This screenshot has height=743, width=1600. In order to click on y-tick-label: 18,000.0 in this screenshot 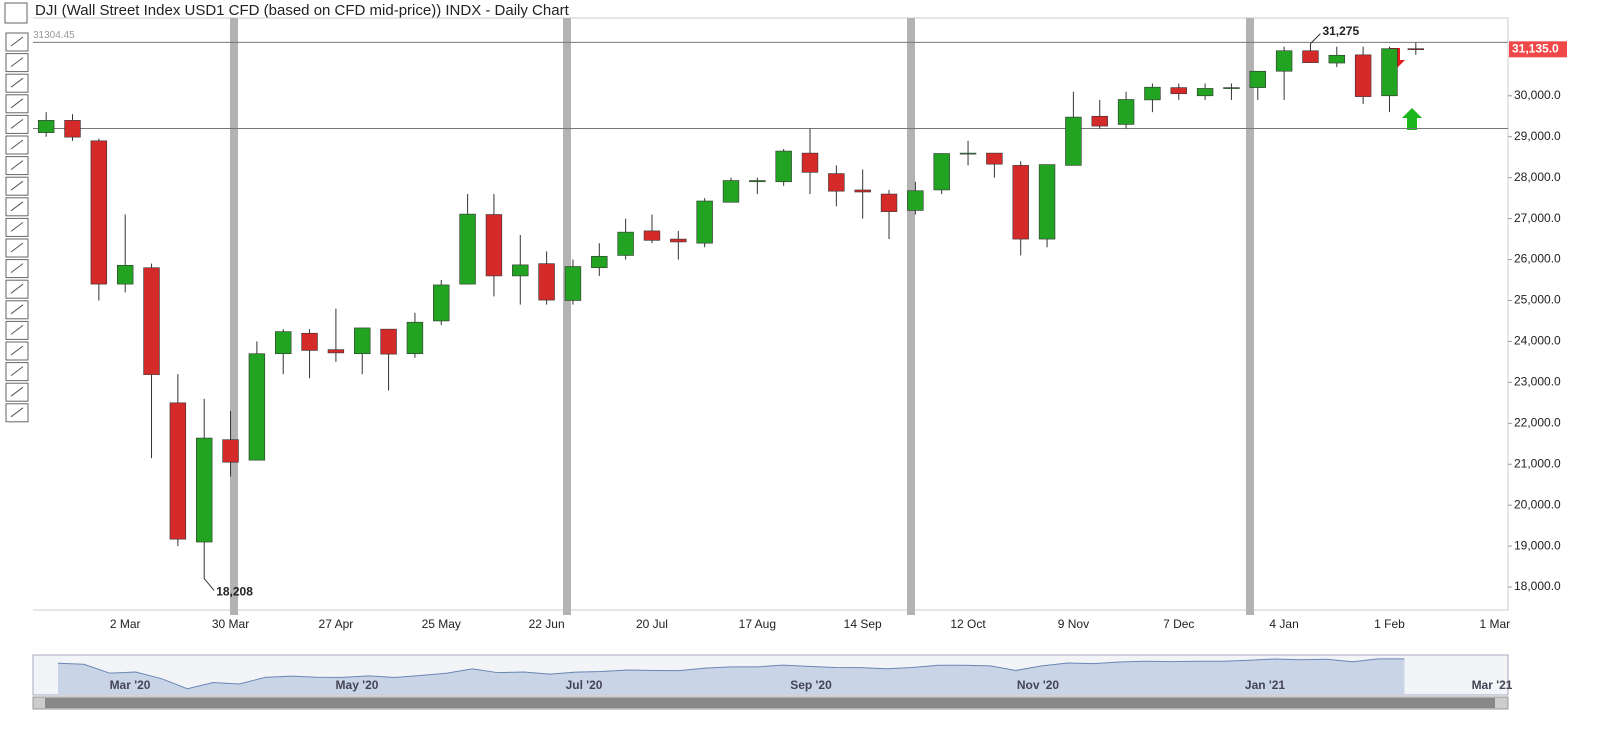, I will do `click(1537, 586)`.